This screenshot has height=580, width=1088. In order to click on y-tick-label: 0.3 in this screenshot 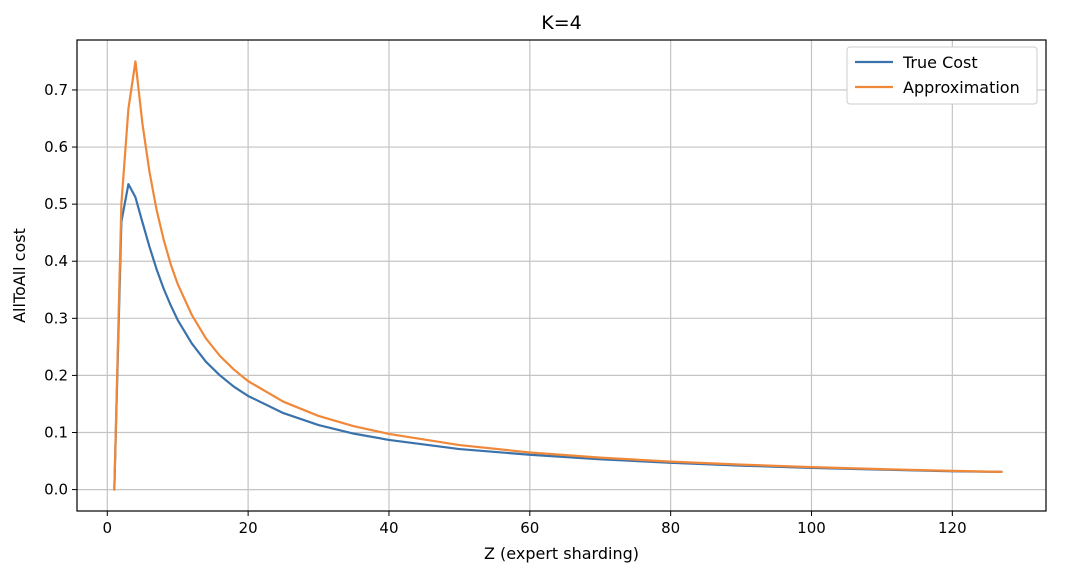, I will do `click(56, 318)`.